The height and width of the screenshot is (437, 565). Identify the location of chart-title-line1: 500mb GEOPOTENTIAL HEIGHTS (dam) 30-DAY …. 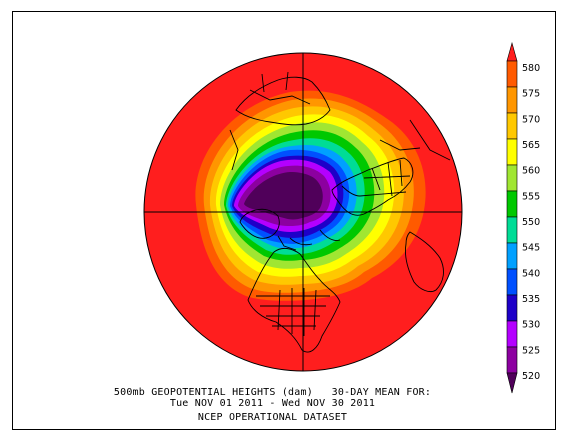
(272, 392).